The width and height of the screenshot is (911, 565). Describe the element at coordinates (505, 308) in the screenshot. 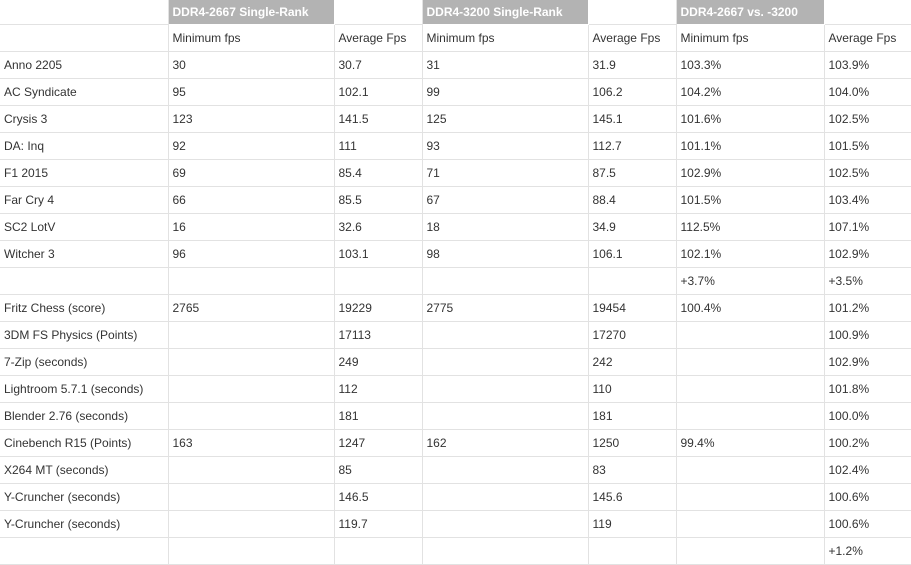

I see `min-fps-3200-cell: 2775` at that location.